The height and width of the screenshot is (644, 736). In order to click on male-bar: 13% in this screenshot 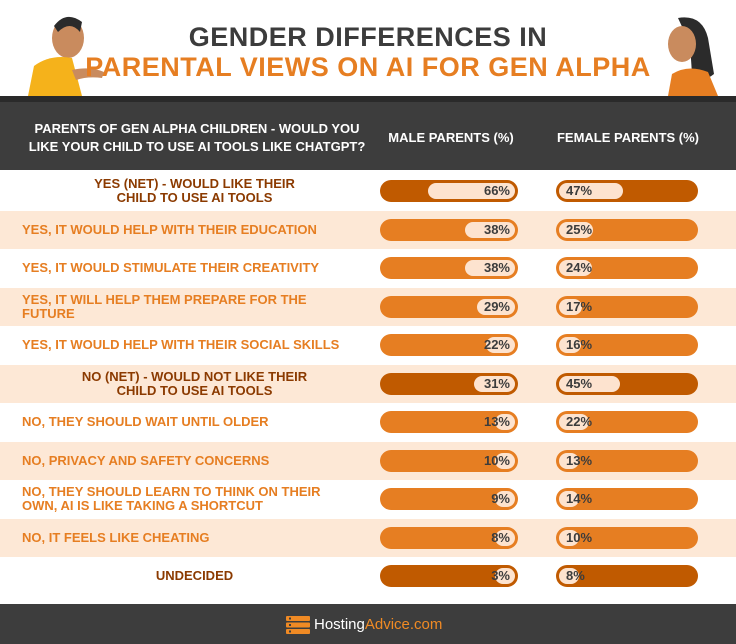, I will do `click(449, 422)`.